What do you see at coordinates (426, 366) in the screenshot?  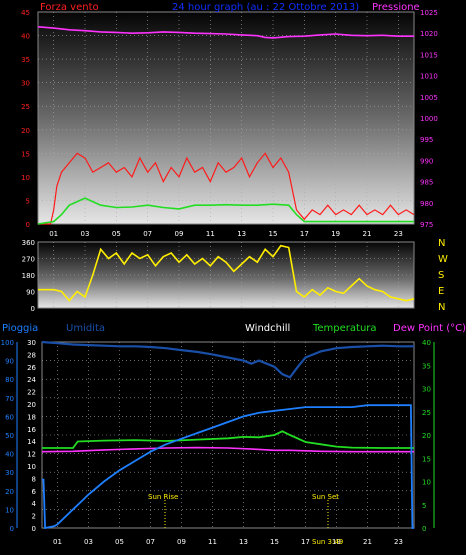 I see `temperature-tick-label: 35` at bounding box center [426, 366].